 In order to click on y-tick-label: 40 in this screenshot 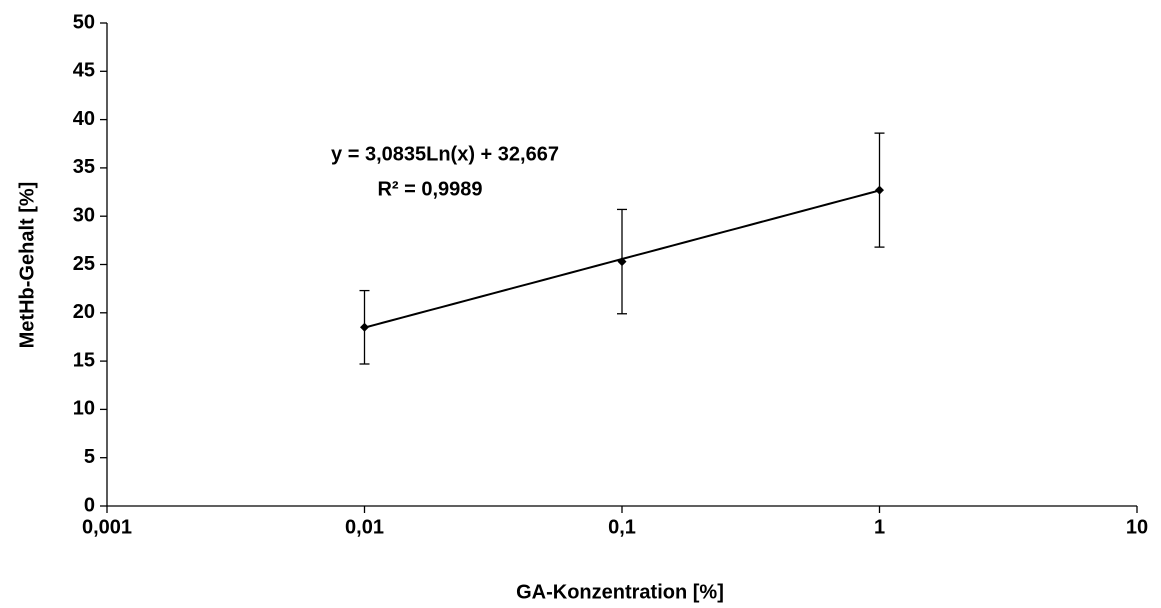, I will do `click(84, 119)`.